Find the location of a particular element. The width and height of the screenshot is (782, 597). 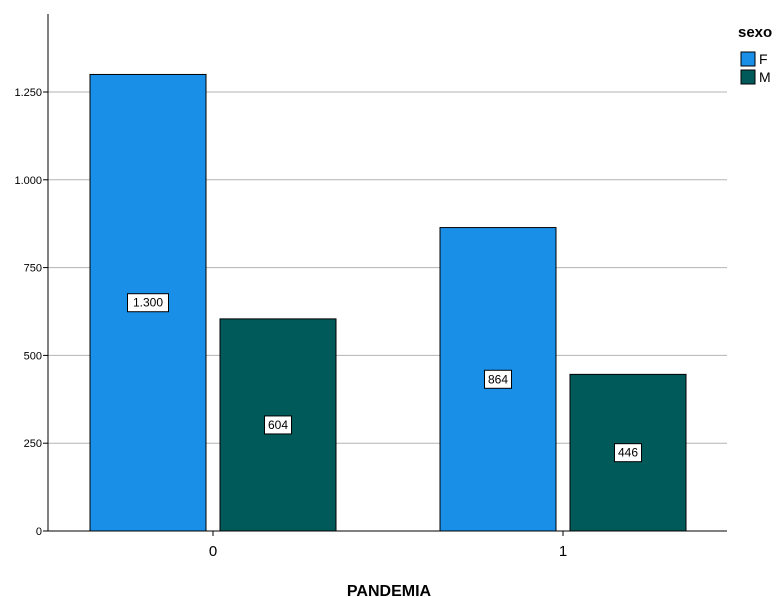

y-tick-label: 0 is located at coordinates (39, 532).